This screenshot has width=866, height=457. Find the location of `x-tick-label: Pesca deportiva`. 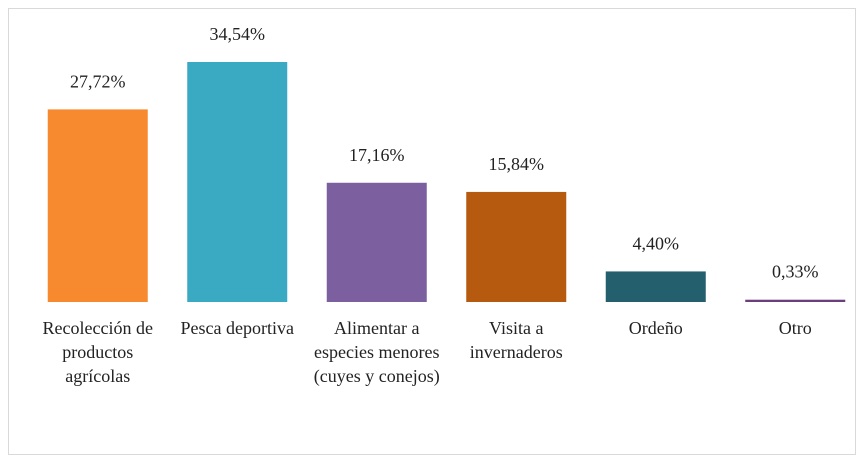

x-tick-label: Pesca deportiva is located at coordinates (237, 328).